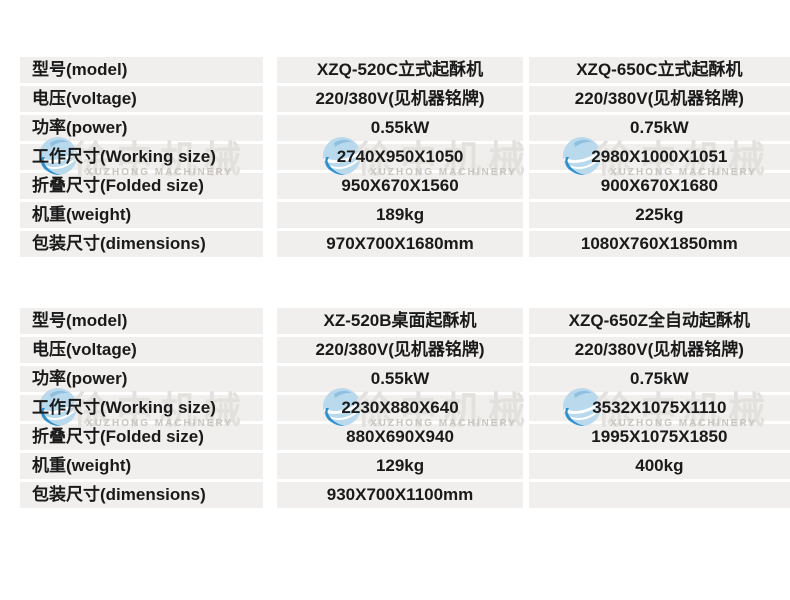 Image resolution: width=790 pixels, height=600 pixels. Describe the element at coordinates (659, 495) in the screenshot. I see `spec-value-cell` at that location.